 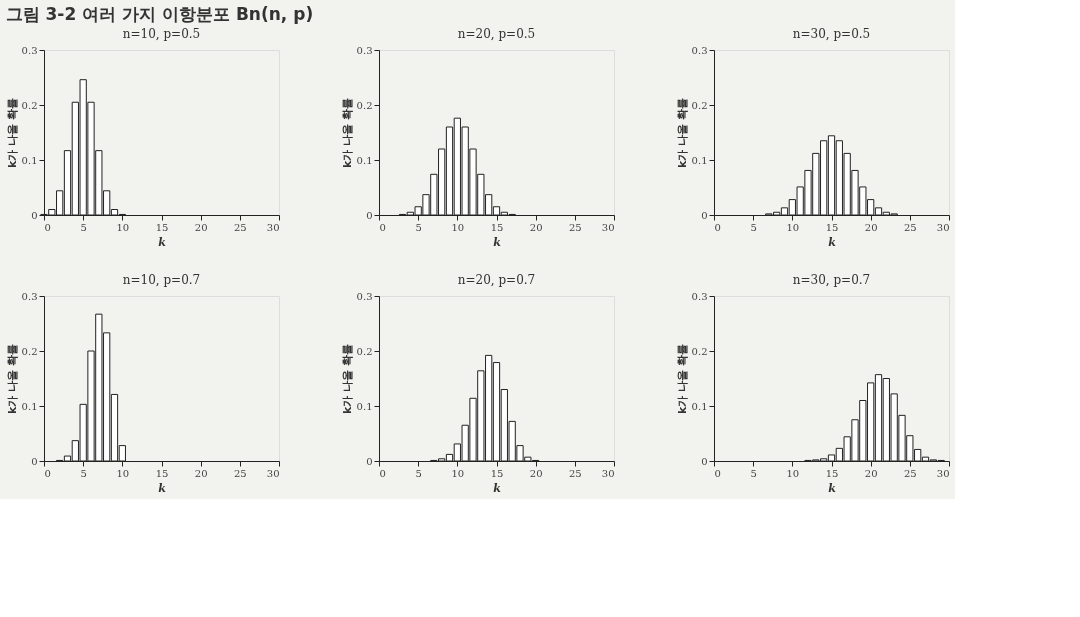 What do you see at coordinates (496, 34) in the screenshot?
I see `chart-title: n=20, p=0.5` at bounding box center [496, 34].